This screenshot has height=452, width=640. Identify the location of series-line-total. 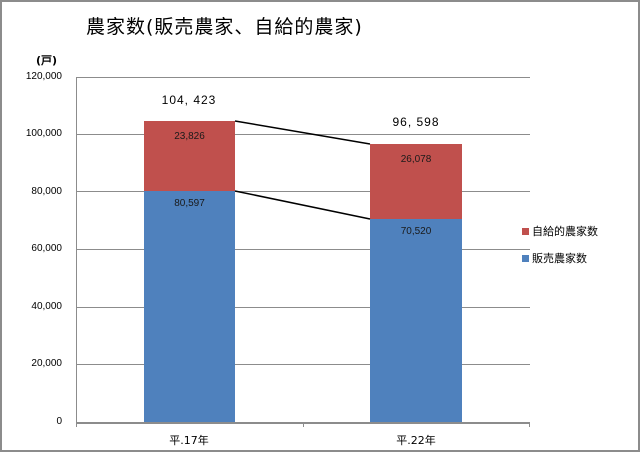
(302, 132).